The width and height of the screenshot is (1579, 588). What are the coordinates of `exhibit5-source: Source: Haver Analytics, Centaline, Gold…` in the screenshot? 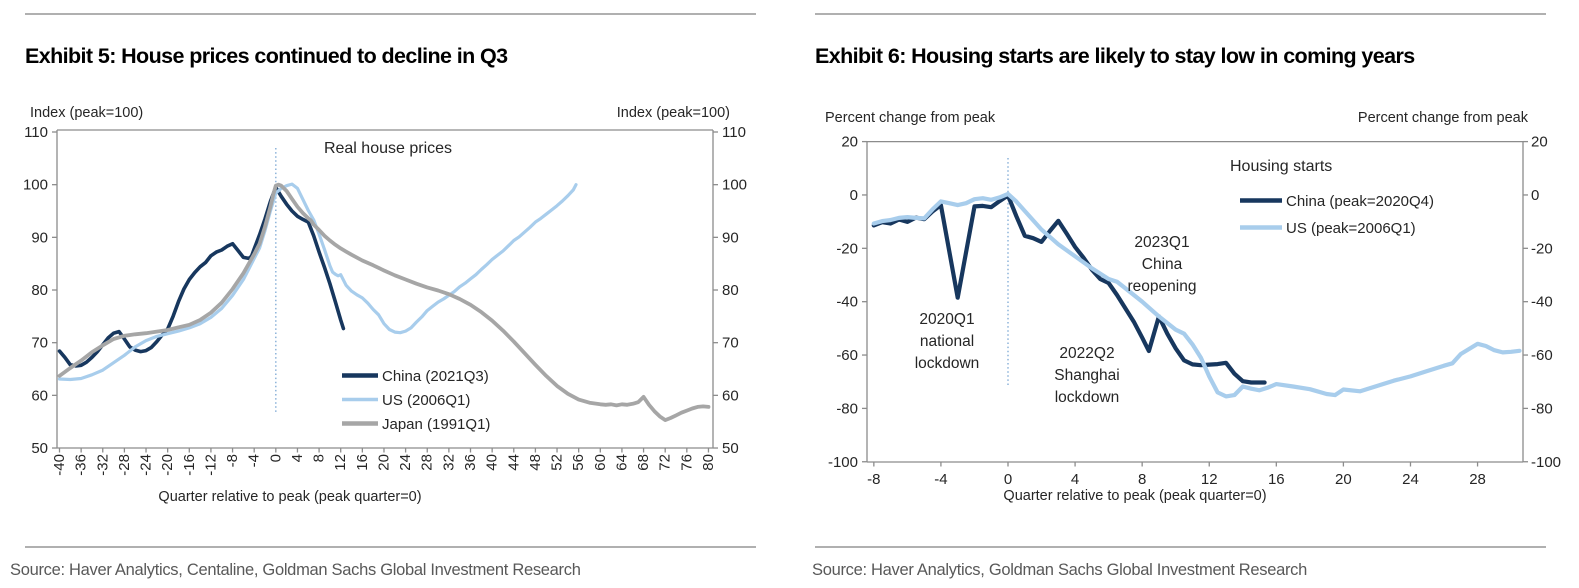 It's located at (295, 570).